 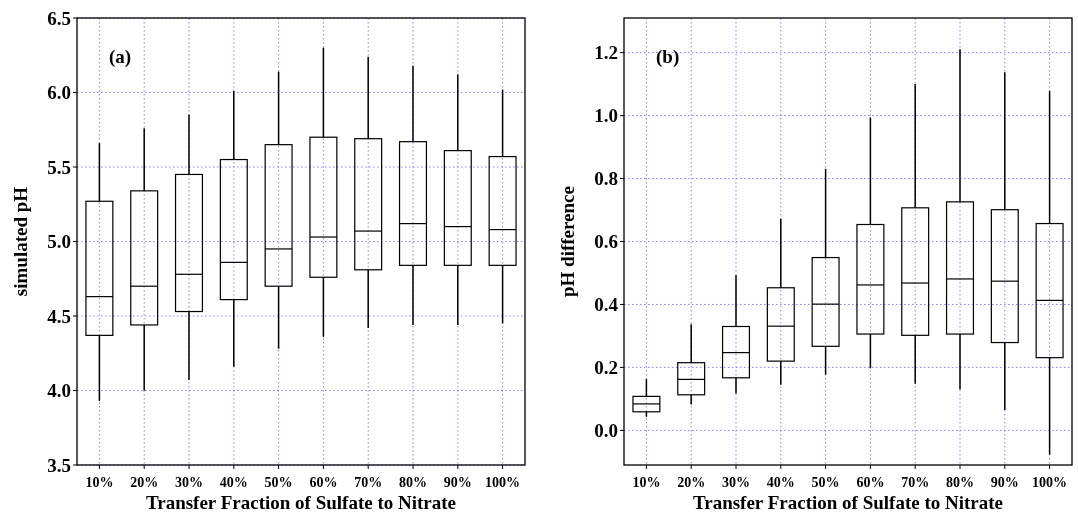 I want to click on y-tick-label: 5.0, so click(x=59, y=242).